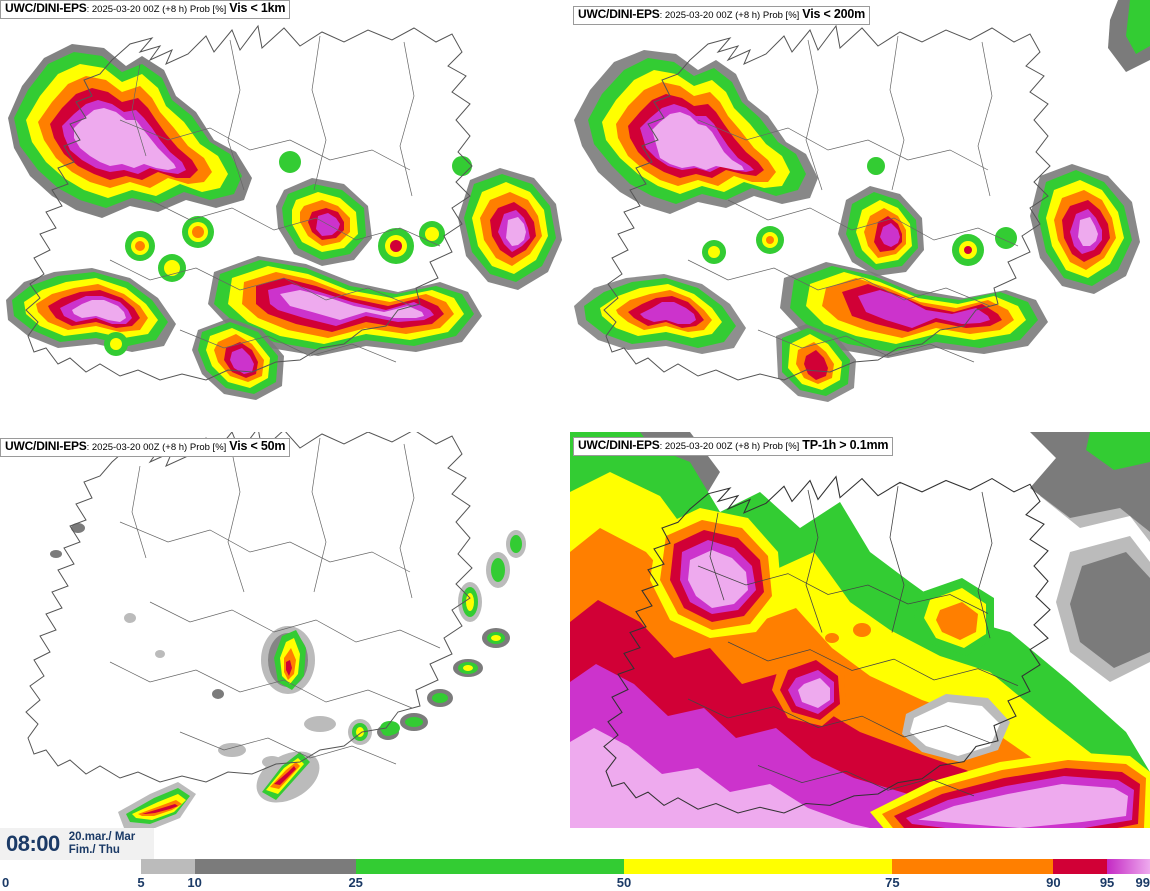 This screenshot has width=1150, height=891. I want to click on valid-time-clock: 08:00, so click(33, 843).